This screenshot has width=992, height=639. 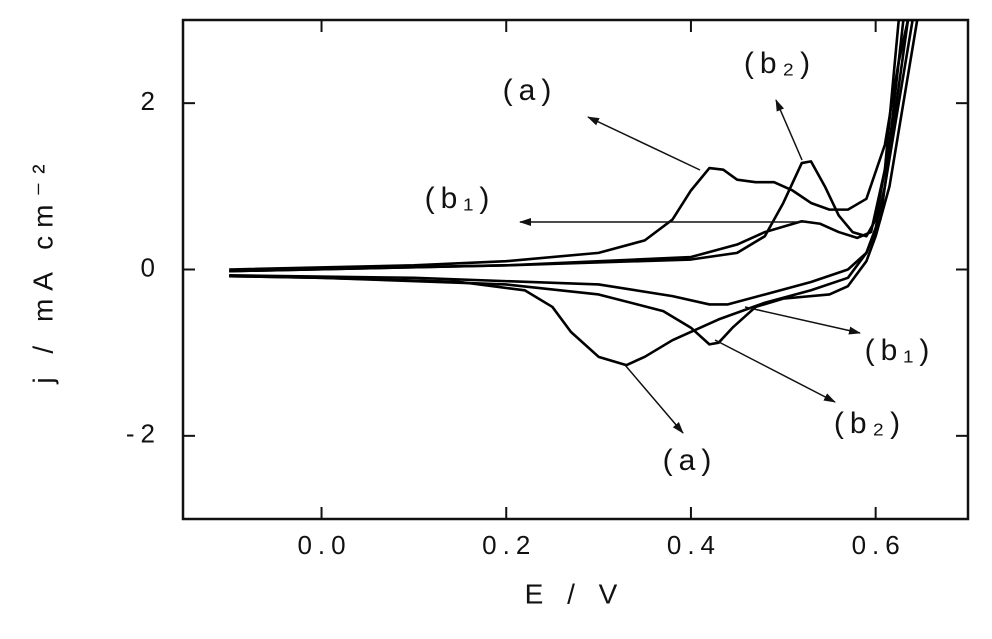 I want to click on x-tick-label: 0.6, so click(x=879, y=545).